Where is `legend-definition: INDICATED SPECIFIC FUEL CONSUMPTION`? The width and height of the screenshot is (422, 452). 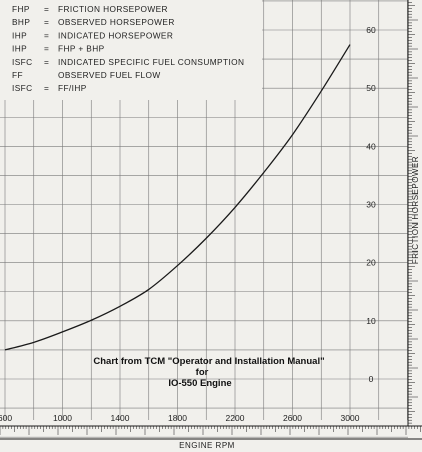 legend-definition: INDICATED SPECIFIC FUEL CONSUMPTION is located at coordinates (151, 62).